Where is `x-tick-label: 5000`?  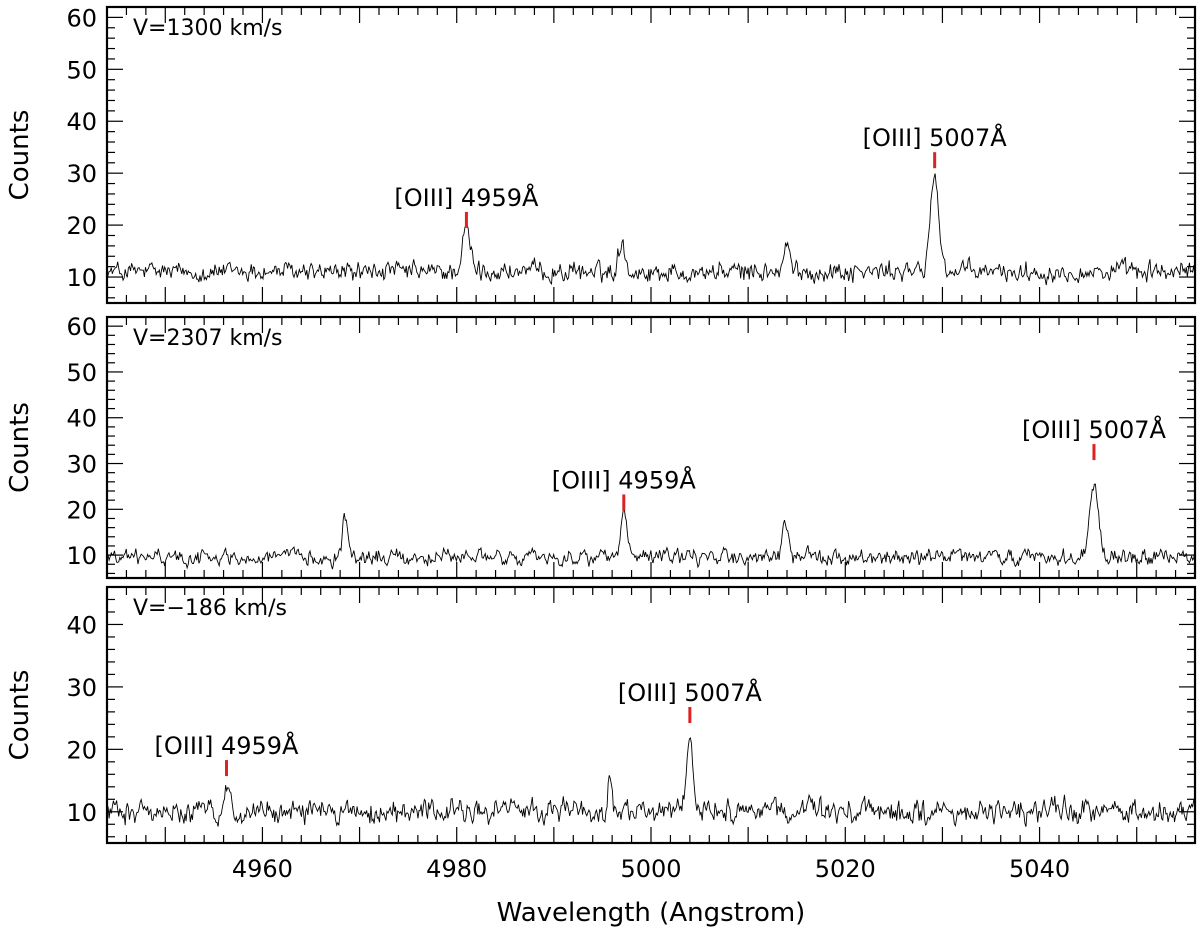 x-tick-label: 5000 is located at coordinates (650, 869).